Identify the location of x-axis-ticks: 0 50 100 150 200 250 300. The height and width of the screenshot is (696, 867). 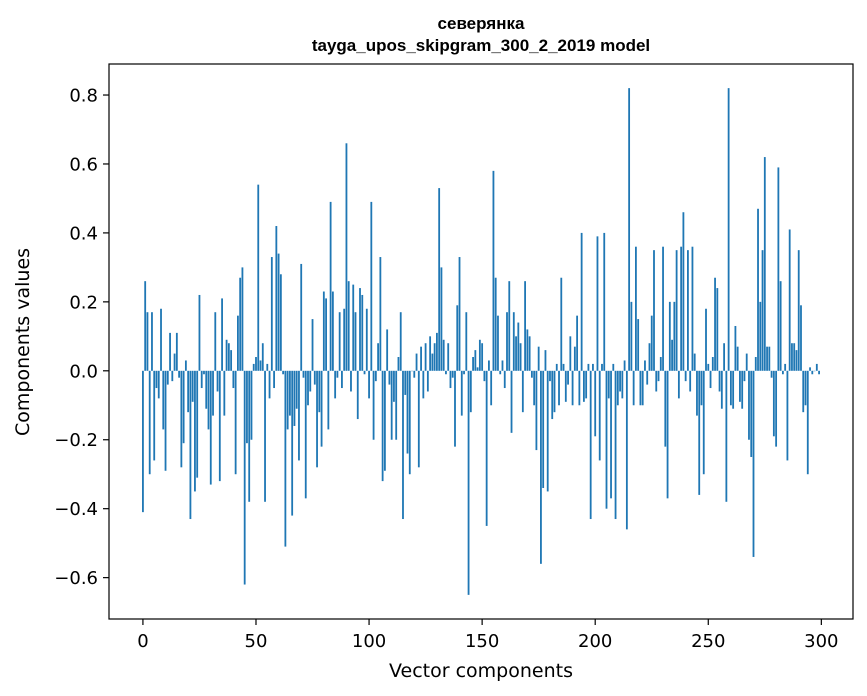
(488, 635).